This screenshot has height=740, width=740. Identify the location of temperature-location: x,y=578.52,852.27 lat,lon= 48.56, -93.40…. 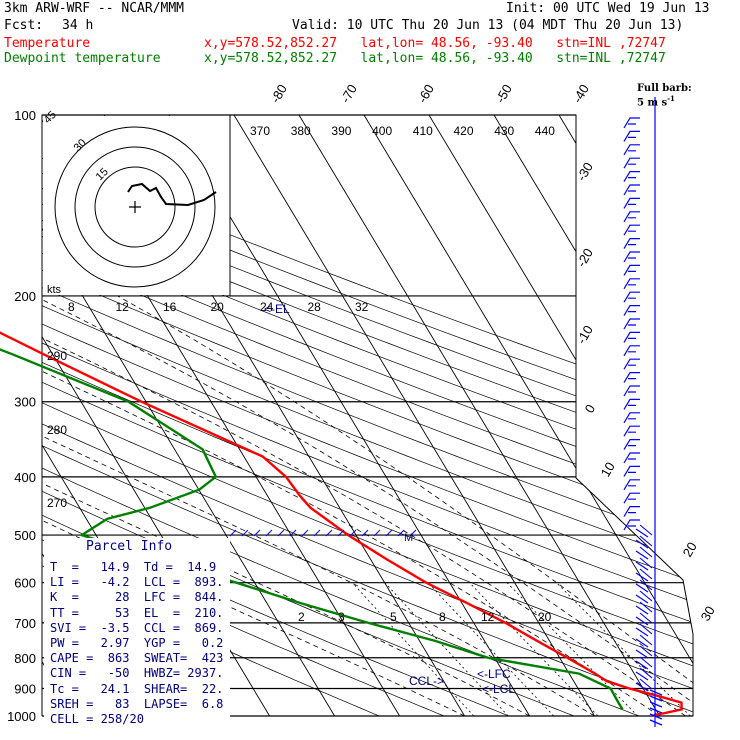
(435, 43).